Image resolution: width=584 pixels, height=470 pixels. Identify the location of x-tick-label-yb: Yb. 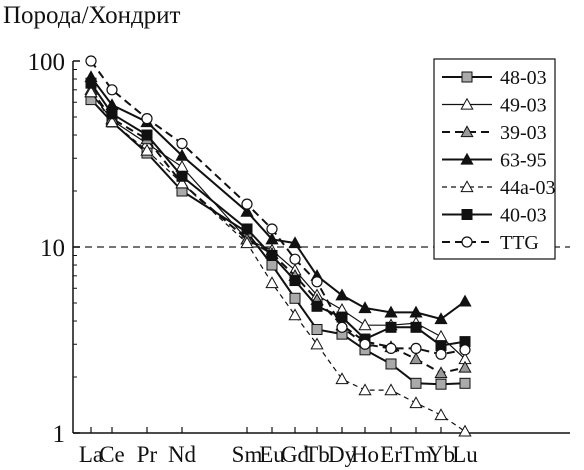
(441, 454).